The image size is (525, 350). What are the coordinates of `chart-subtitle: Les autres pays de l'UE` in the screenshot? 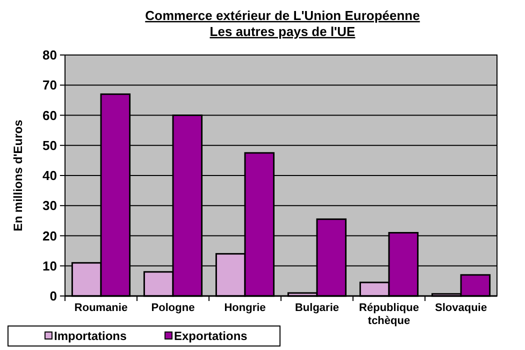 It's located at (283, 31).